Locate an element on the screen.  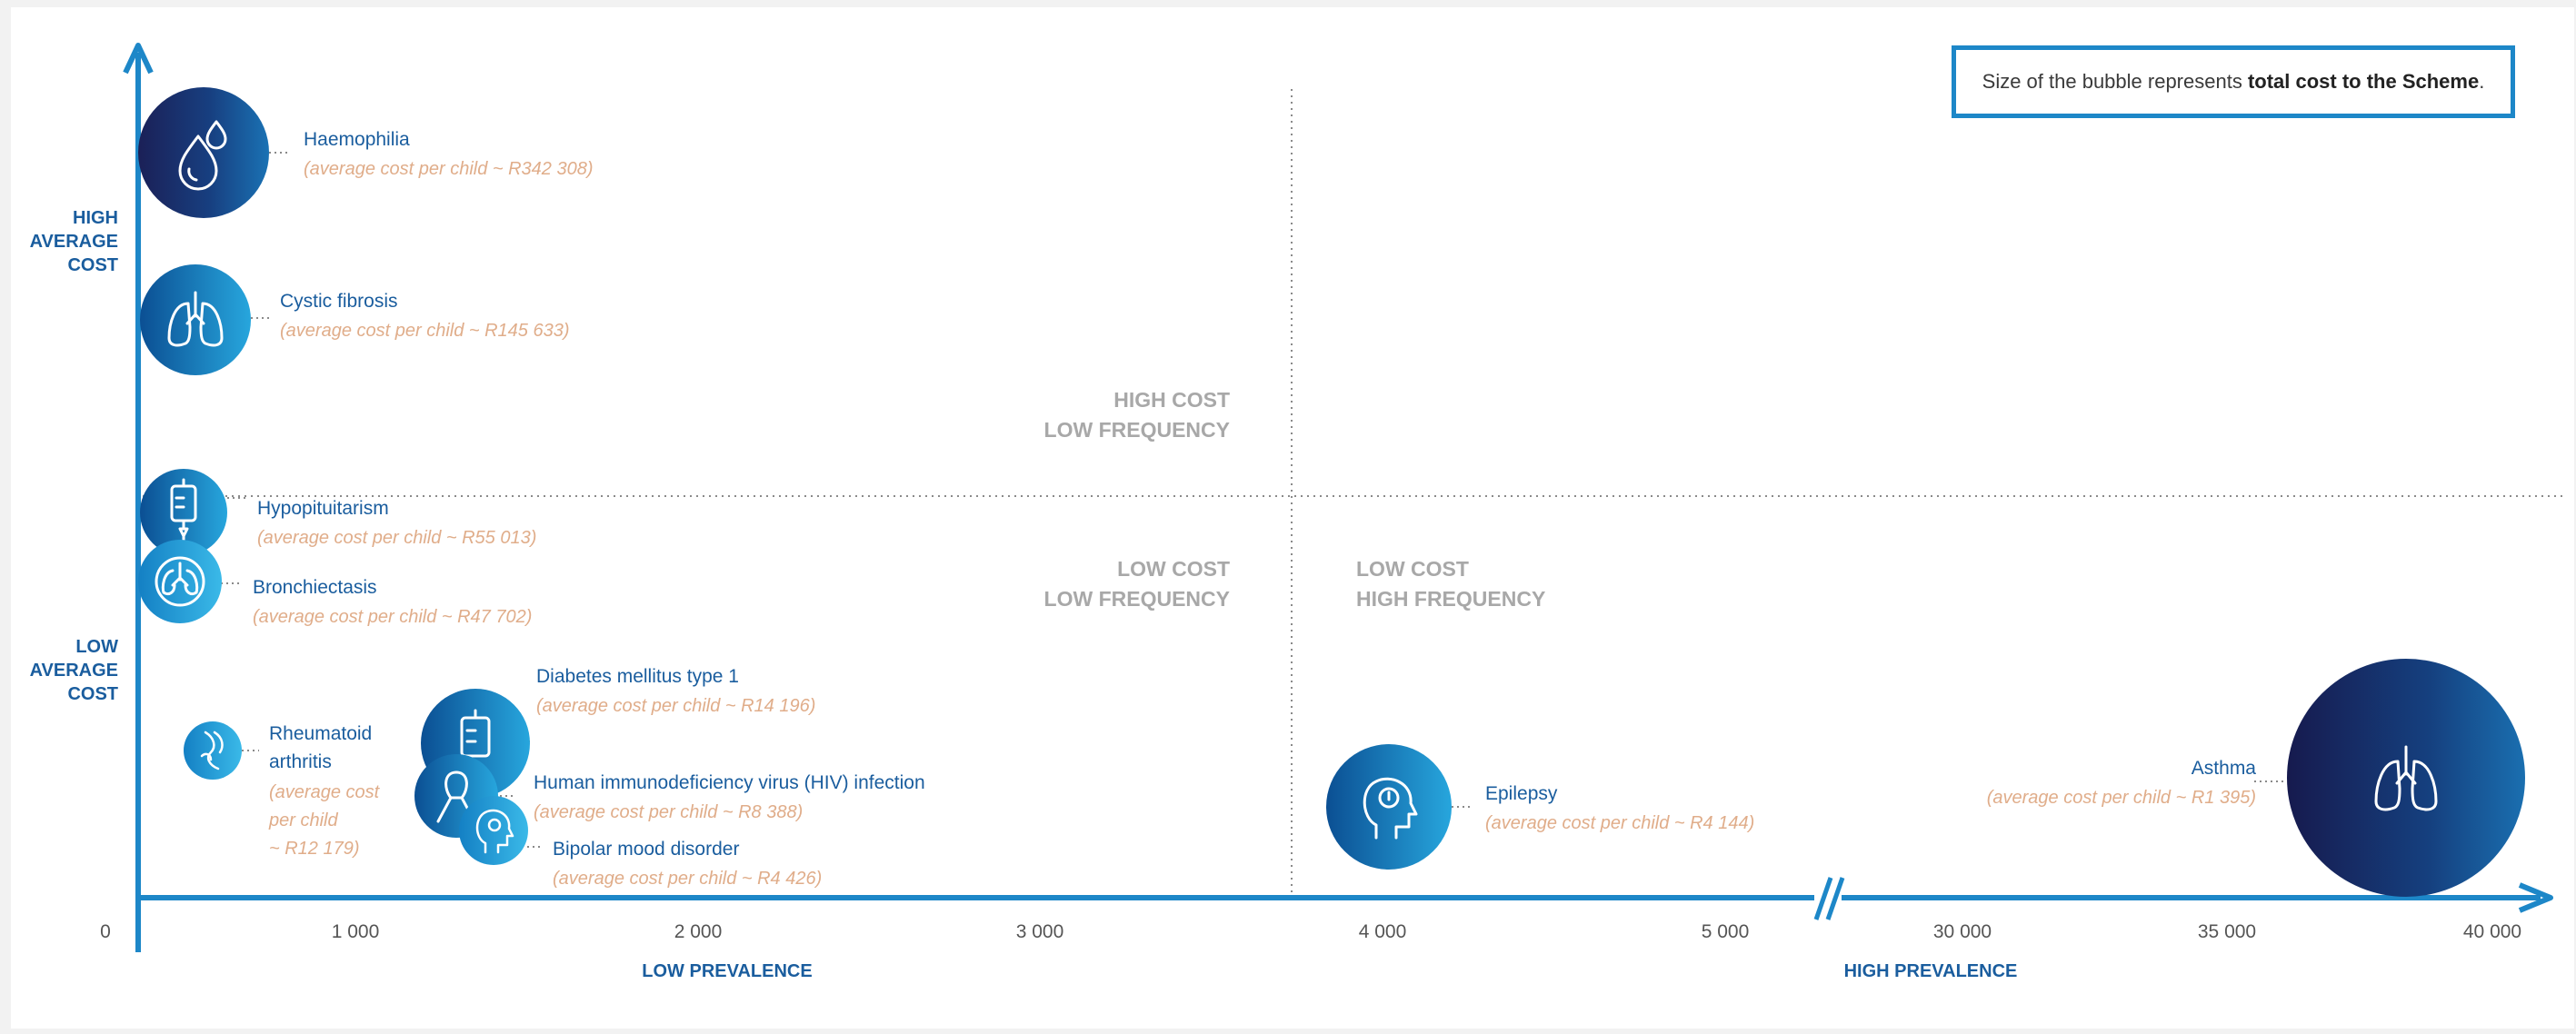
y-label-high-average-cost: HIGH AVERAGE COST is located at coordinates (74, 242).